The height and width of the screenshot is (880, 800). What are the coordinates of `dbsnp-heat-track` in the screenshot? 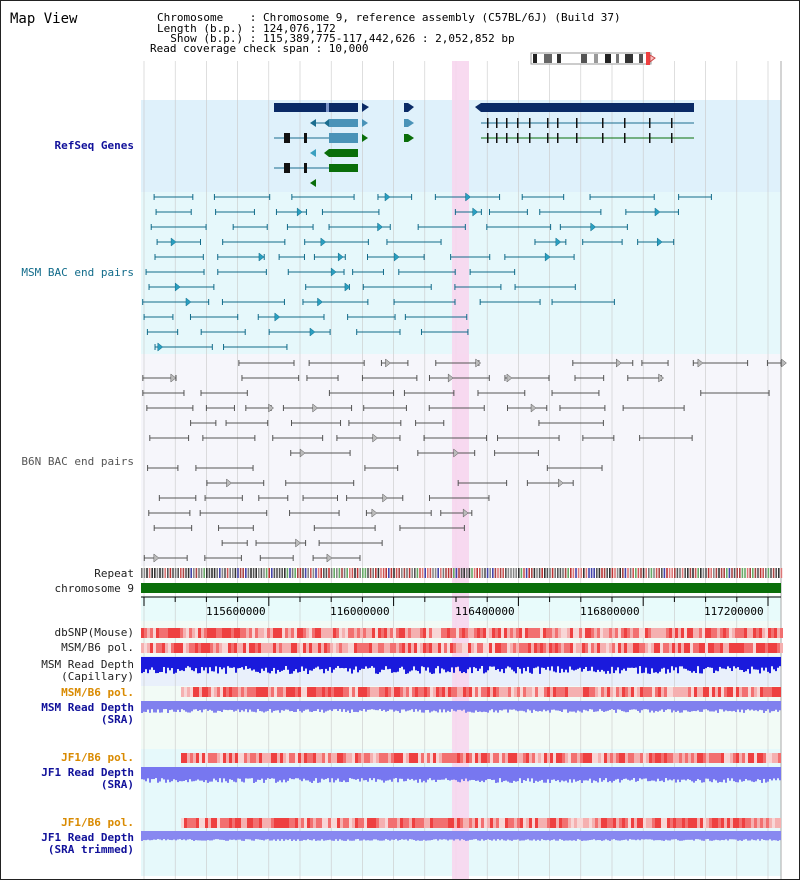 It's located at (462, 633).